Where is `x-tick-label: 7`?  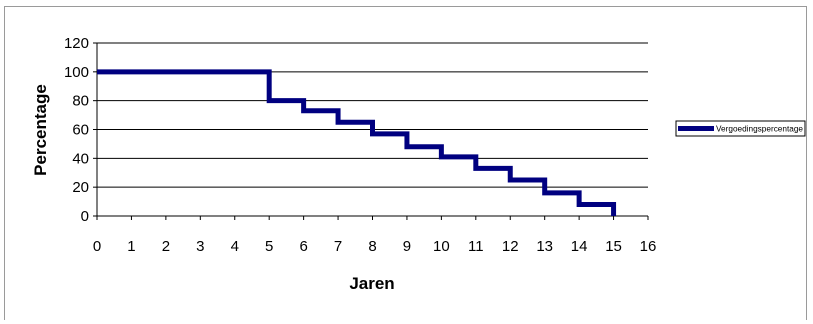
x-tick-label: 7 is located at coordinates (338, 246).